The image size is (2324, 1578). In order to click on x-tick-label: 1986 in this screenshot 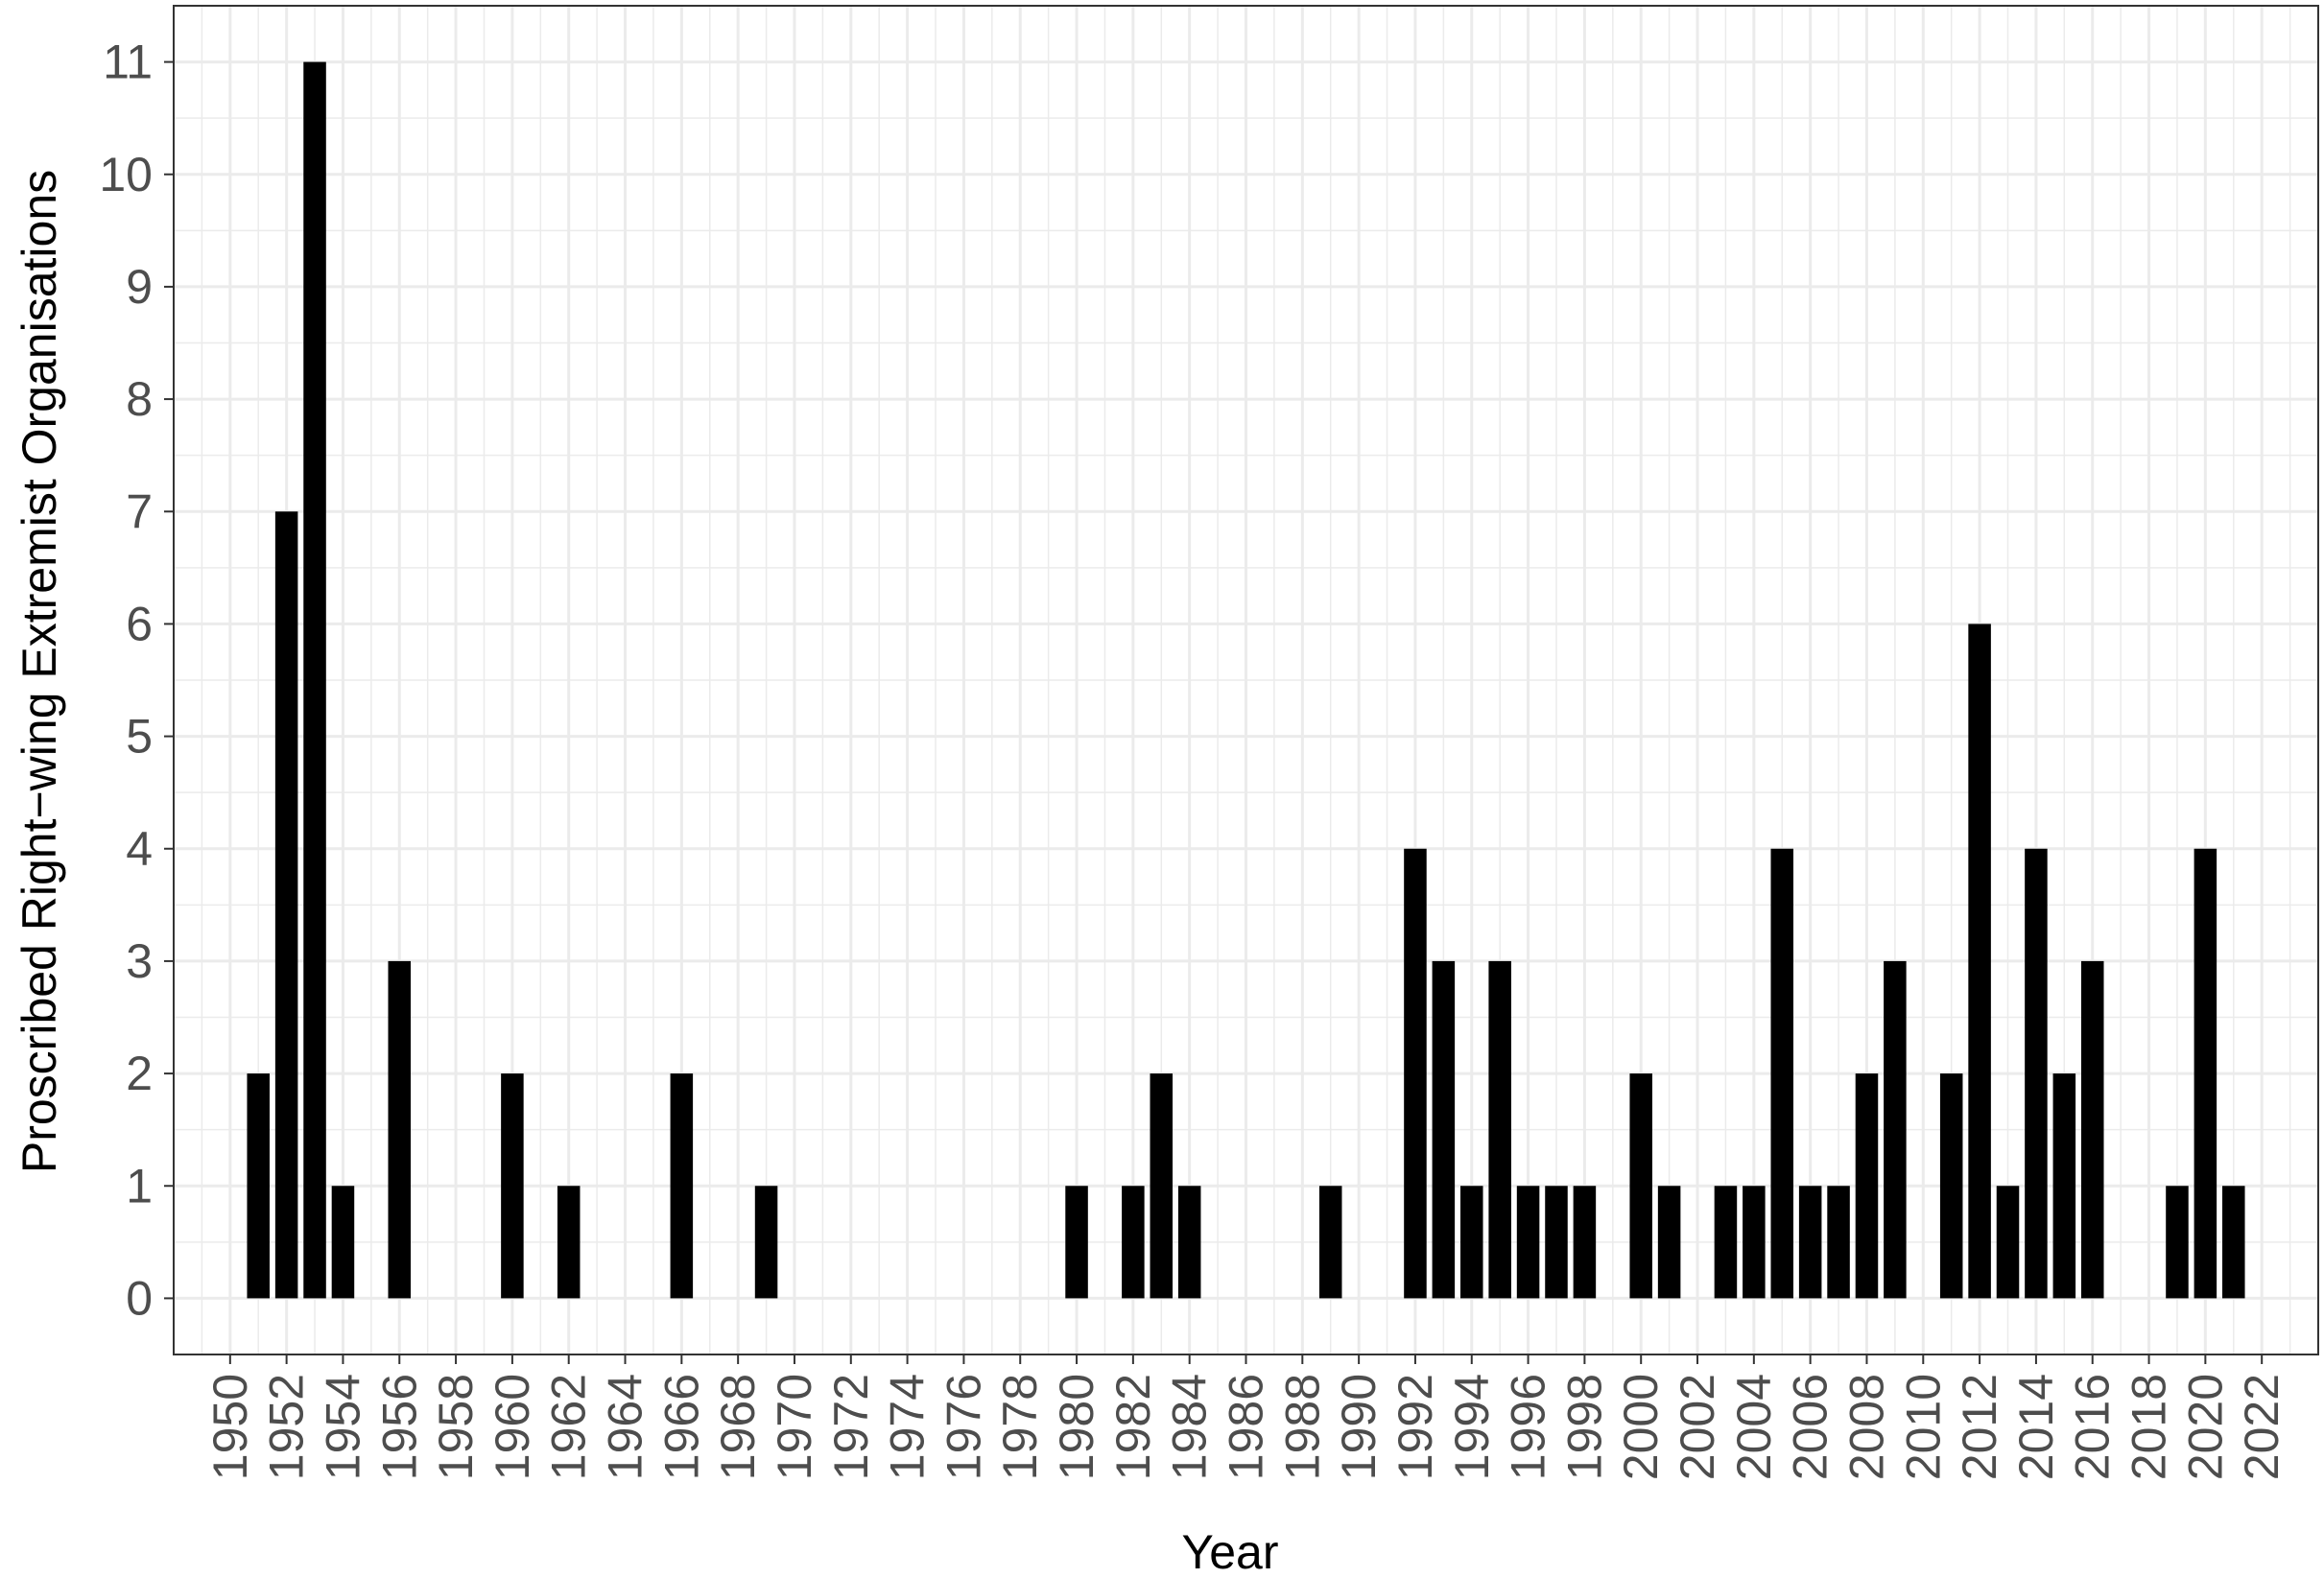, I will do `click(1246, 1427)`.